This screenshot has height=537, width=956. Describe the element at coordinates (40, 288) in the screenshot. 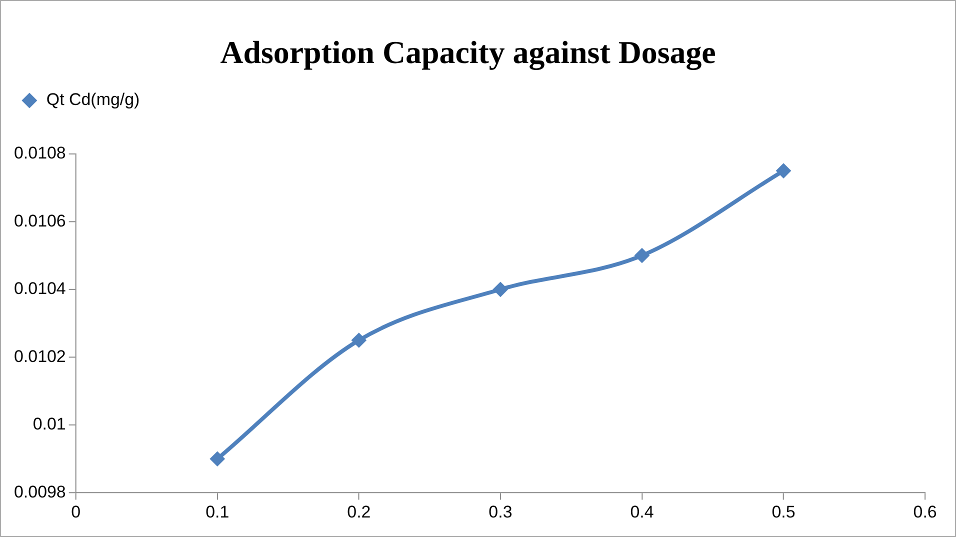

I see `y-tick-label: 0.0104` at that location.